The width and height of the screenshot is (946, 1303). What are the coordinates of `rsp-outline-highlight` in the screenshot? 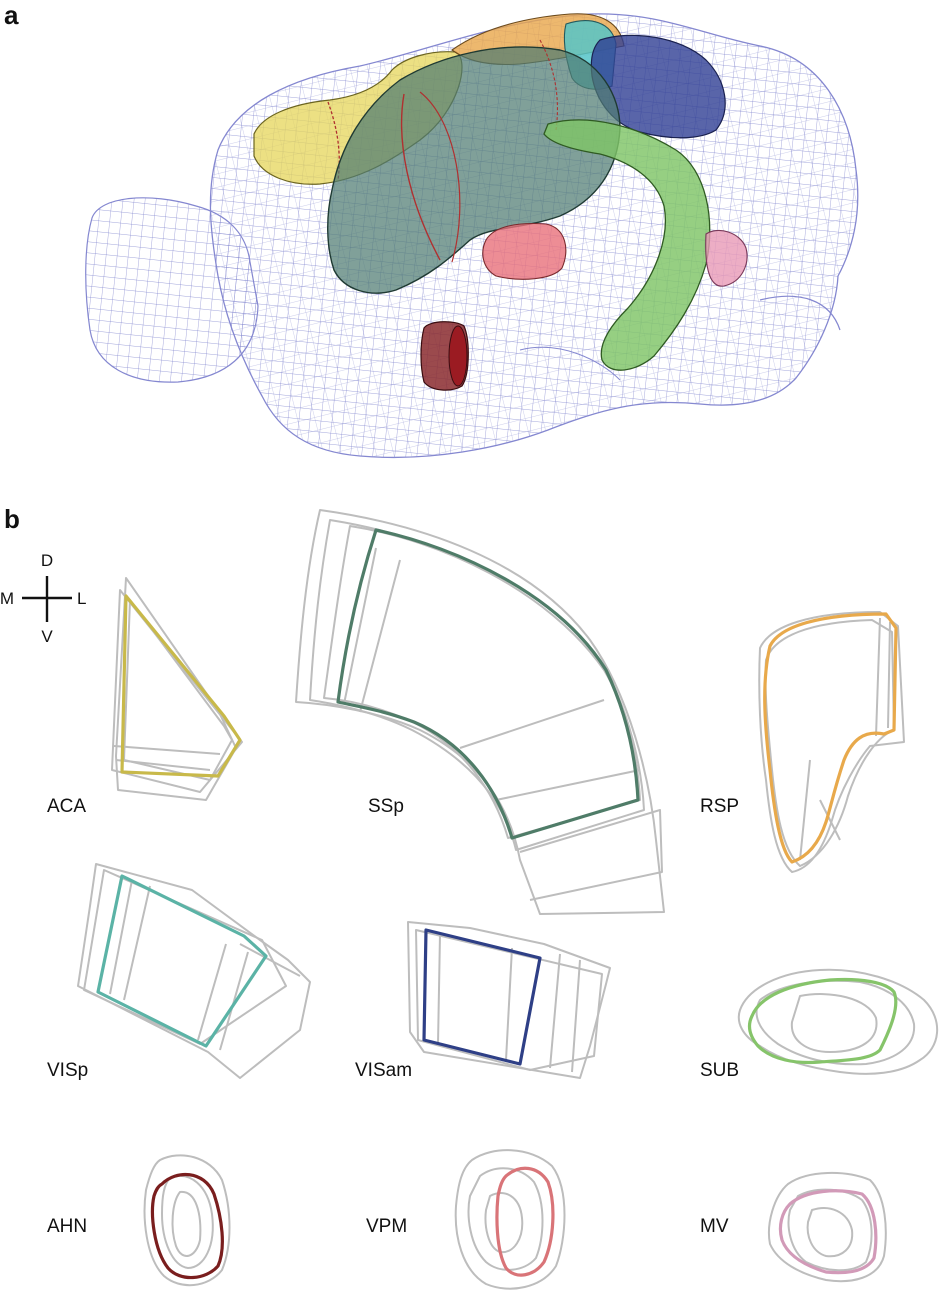 It's located at (830, 738).